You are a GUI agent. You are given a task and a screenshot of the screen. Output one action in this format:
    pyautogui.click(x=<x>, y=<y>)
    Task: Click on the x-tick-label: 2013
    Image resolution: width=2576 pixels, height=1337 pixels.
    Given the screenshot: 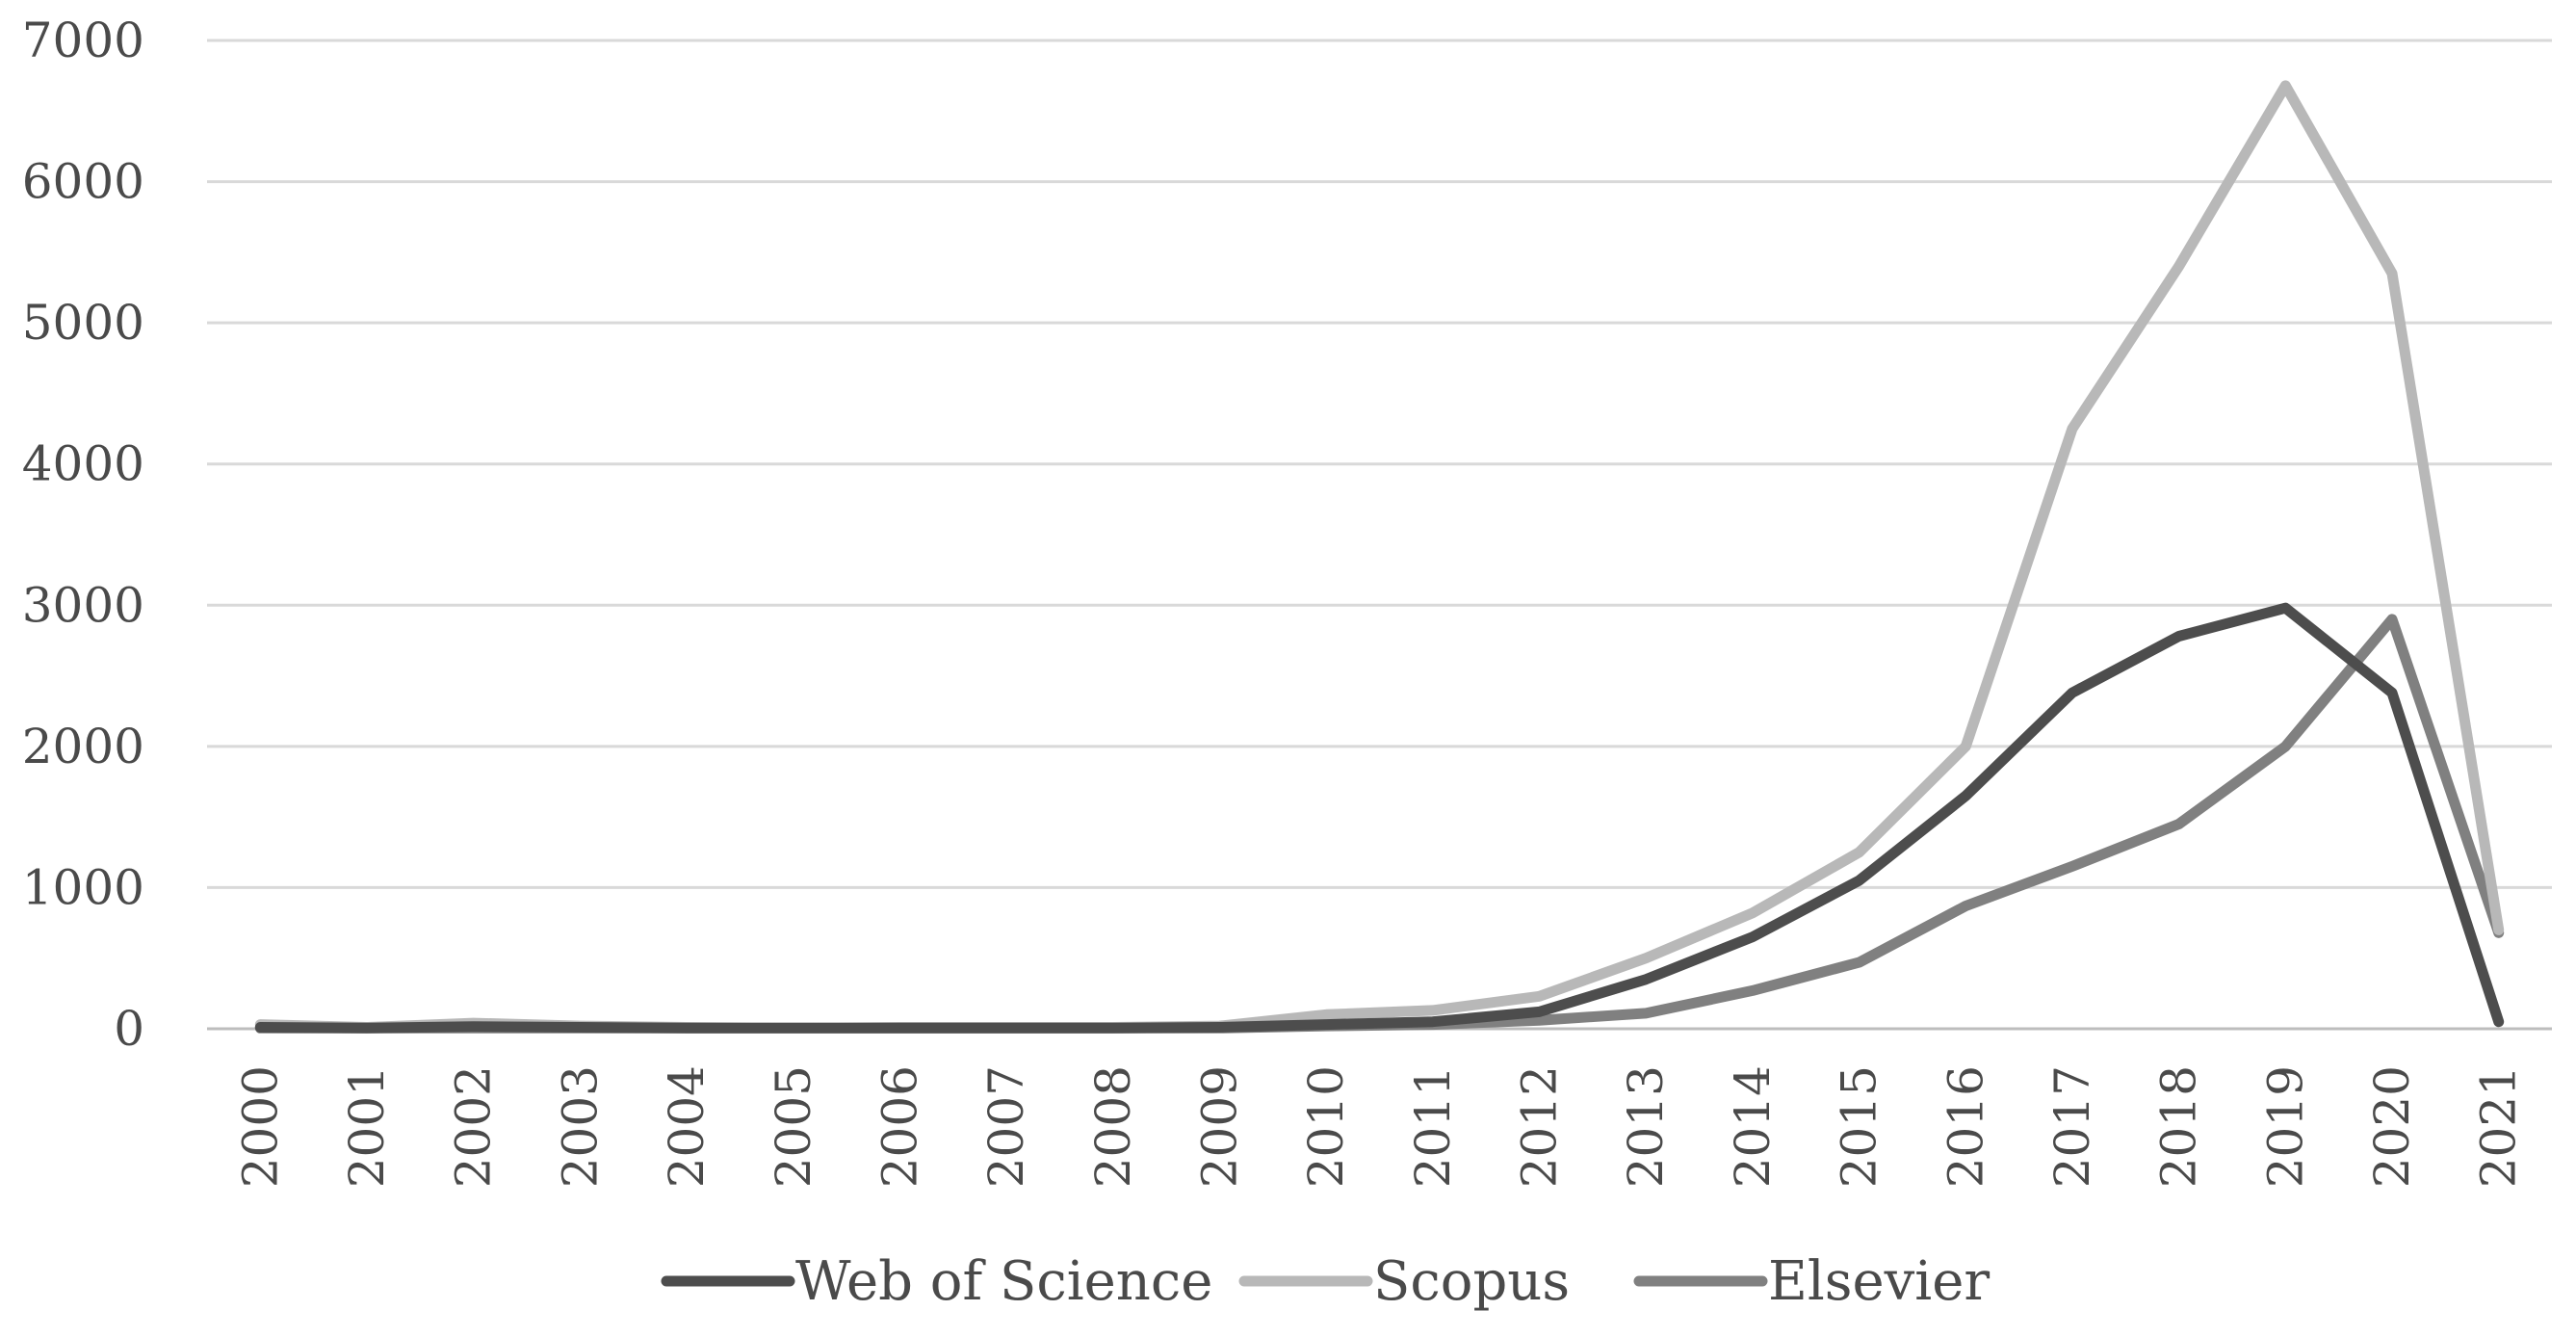 What is the action you would take?
    pyautogui.click(x=1646, y=1127)
    